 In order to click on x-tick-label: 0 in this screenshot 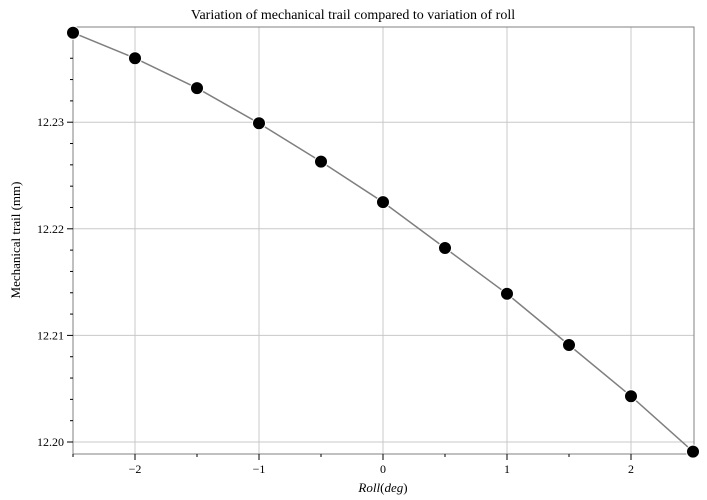, I will do `click(383, 469)`.